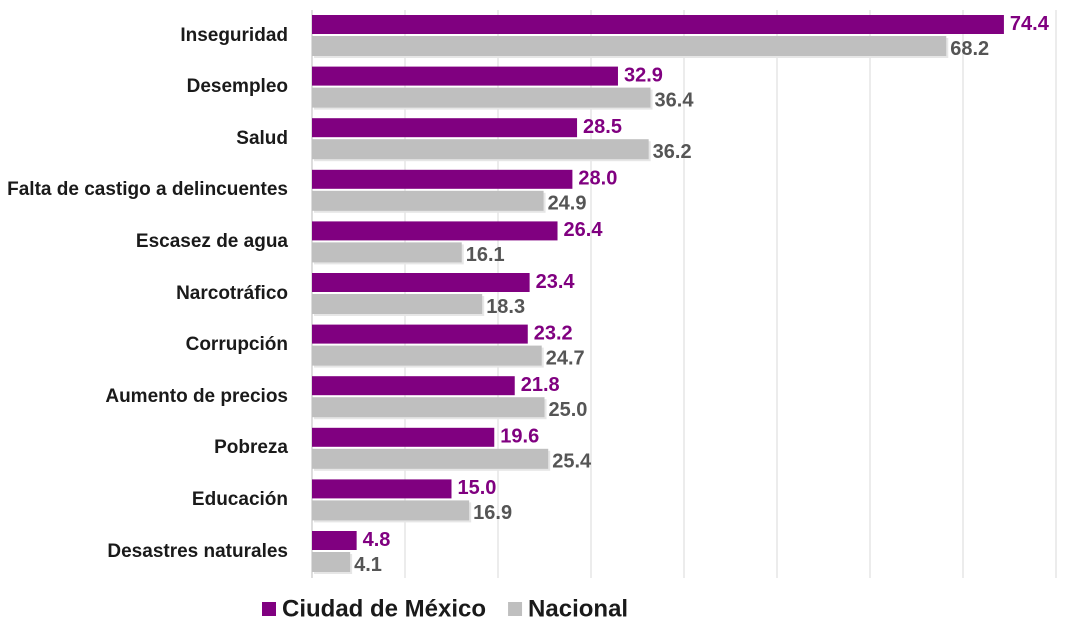  Describe the element at coordinates (553, 333) in the screenshot. I see `value-label: 23.2` at that location.